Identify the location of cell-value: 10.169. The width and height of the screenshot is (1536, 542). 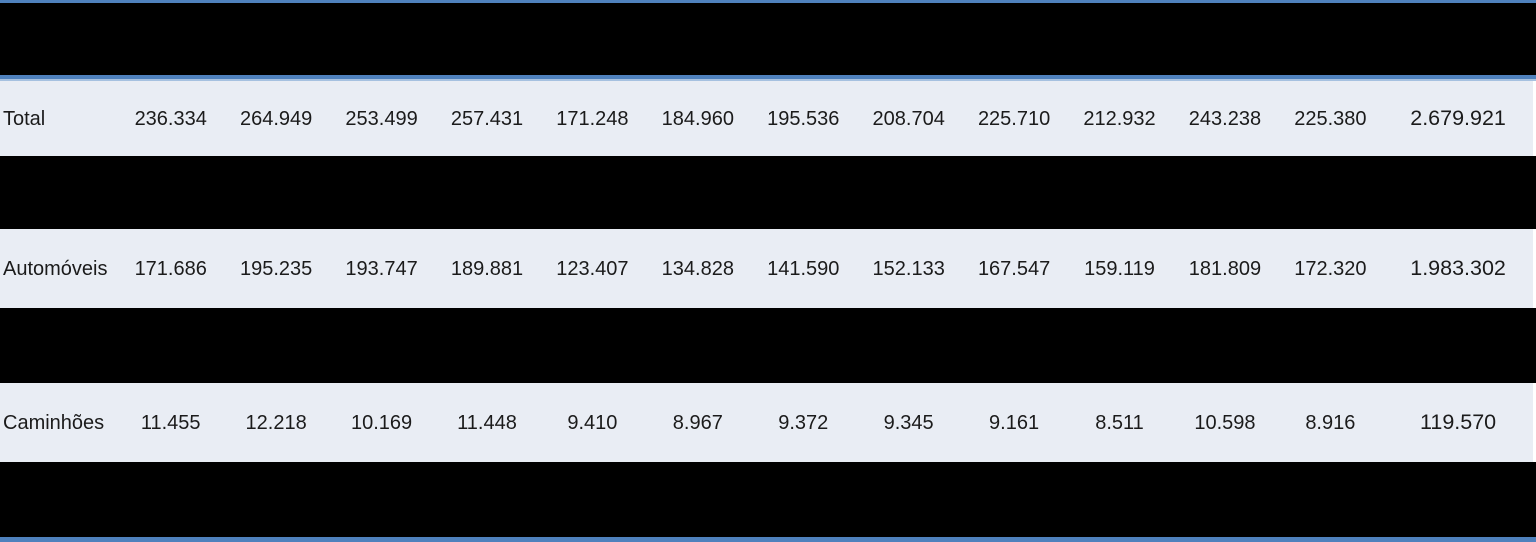
(381, 422).